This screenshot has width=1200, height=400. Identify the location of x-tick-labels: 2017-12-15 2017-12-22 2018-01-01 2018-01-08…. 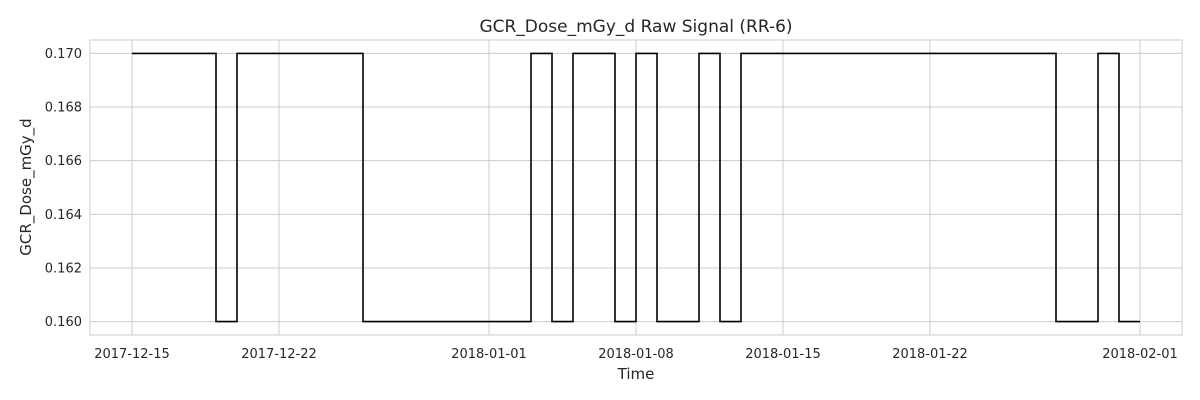
(636, 354).